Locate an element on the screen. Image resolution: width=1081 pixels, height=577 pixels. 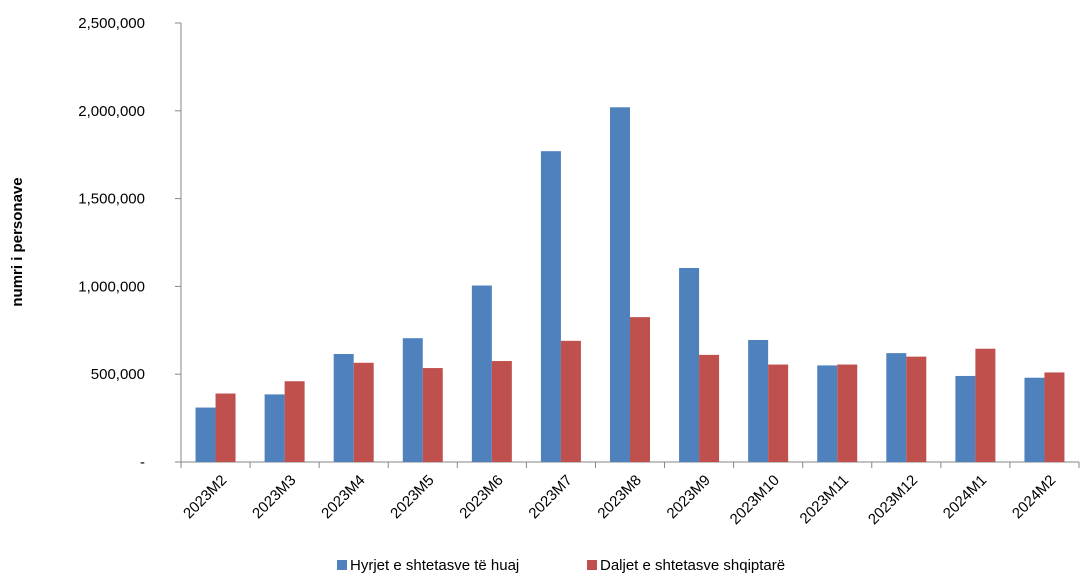
x-tick-label: 2023M11 is located at coordinates (824, 499).